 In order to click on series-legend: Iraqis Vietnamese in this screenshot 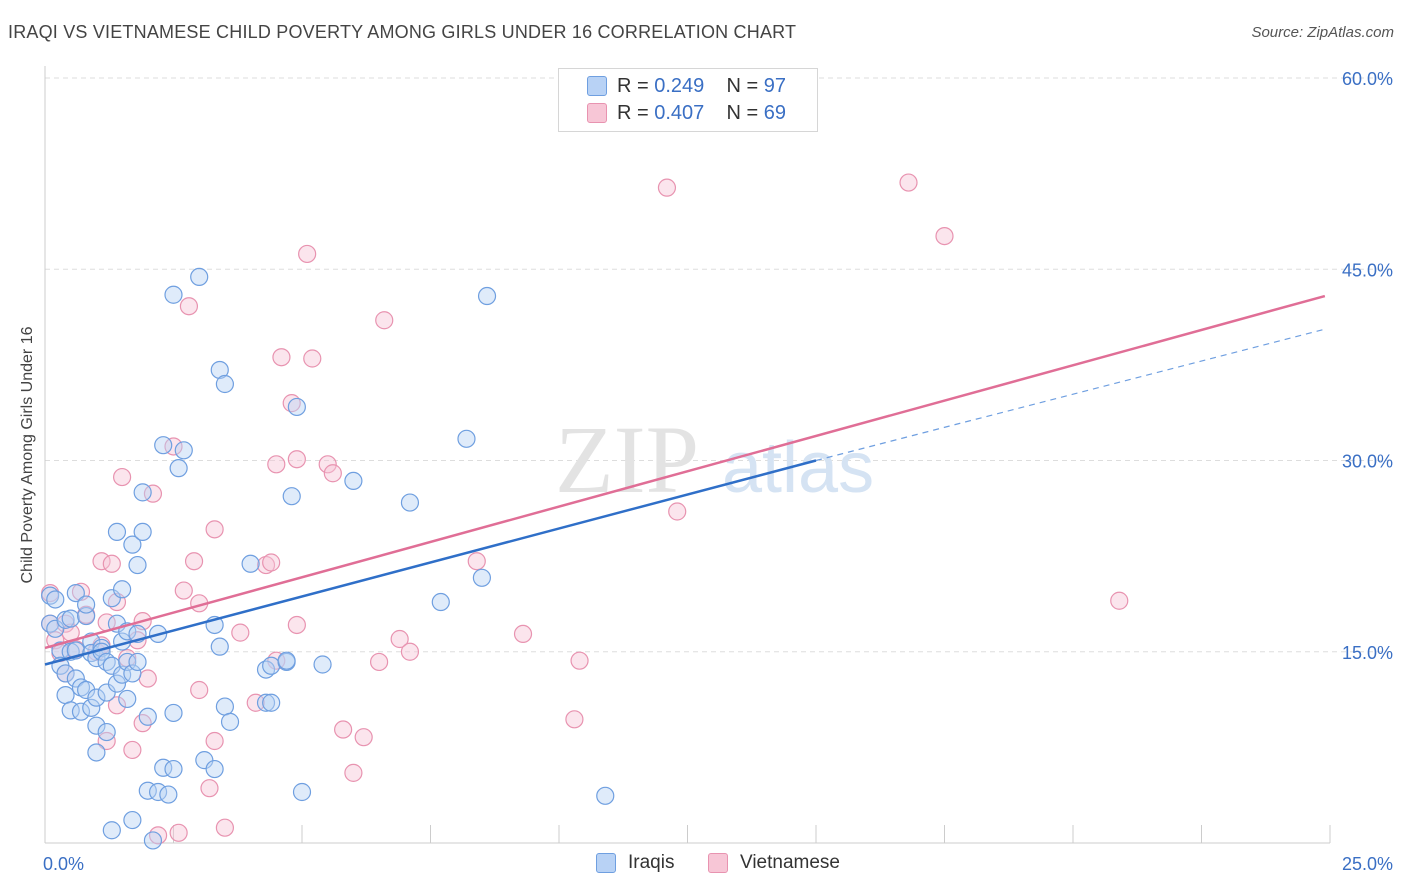, I will do `click(703, 865)`.